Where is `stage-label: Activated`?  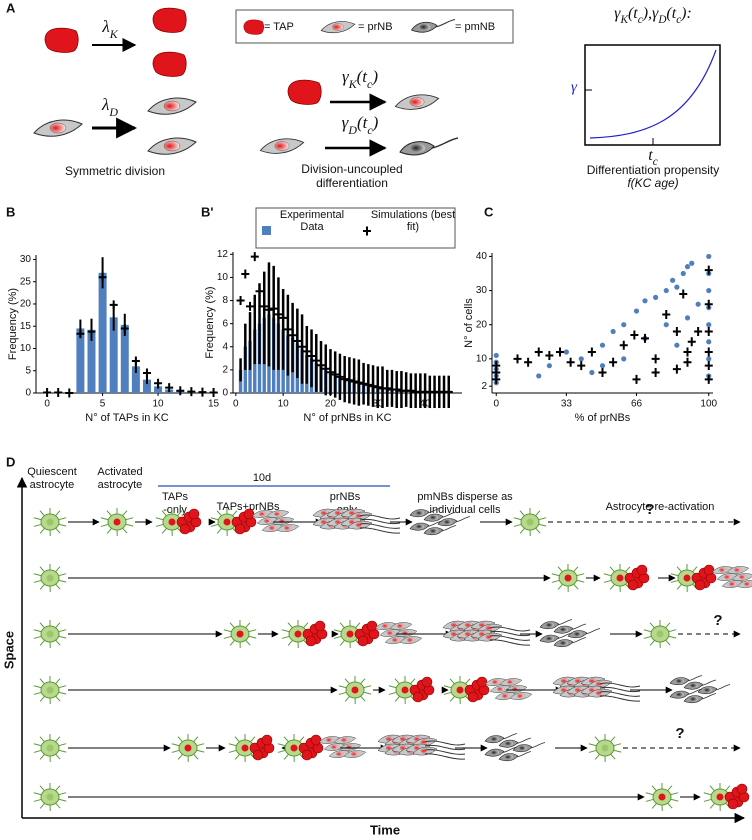 stage-label: Activated is located at coordinates (119, 472).